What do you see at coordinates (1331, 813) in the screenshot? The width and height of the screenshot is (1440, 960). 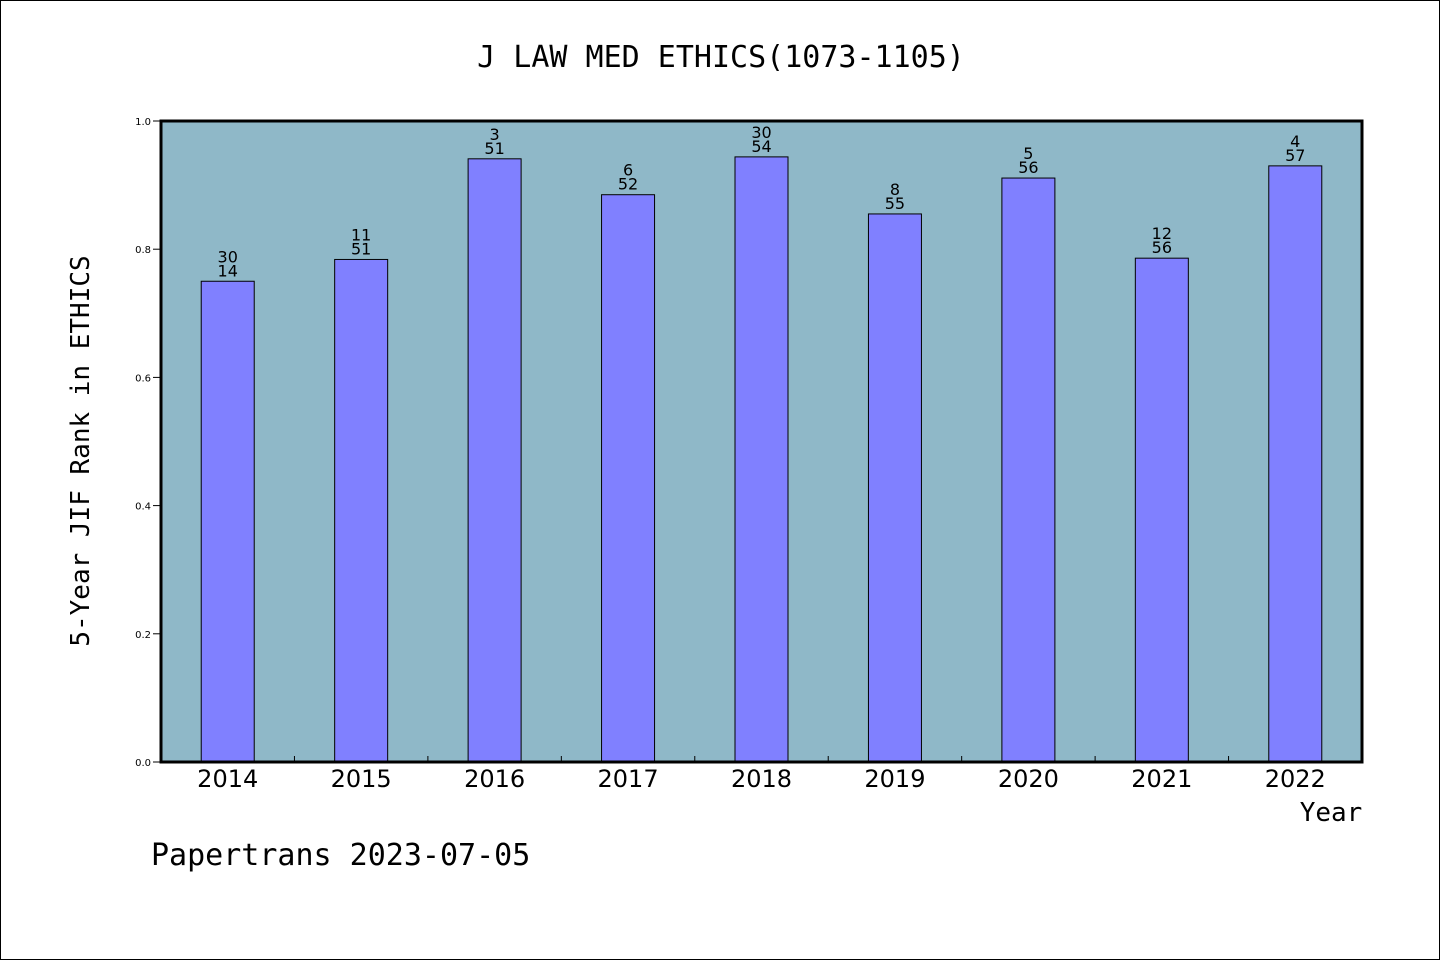 I see `x-axis-label: Year` at bounding box center [1331, 813].